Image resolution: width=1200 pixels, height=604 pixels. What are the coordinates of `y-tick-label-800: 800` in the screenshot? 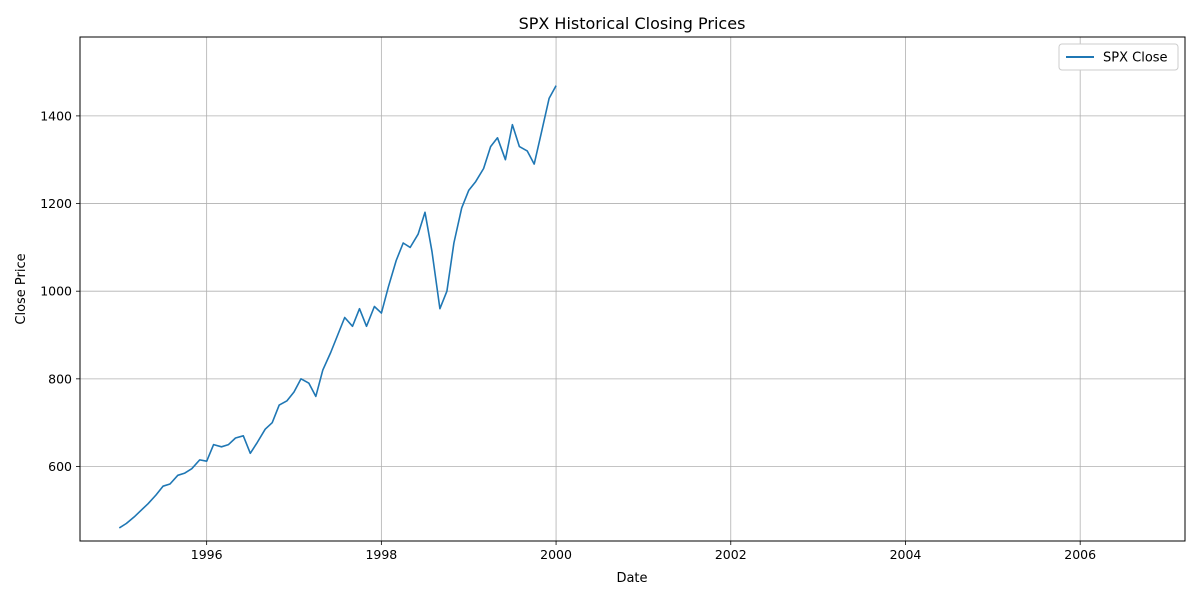 It's located at (60, 378).